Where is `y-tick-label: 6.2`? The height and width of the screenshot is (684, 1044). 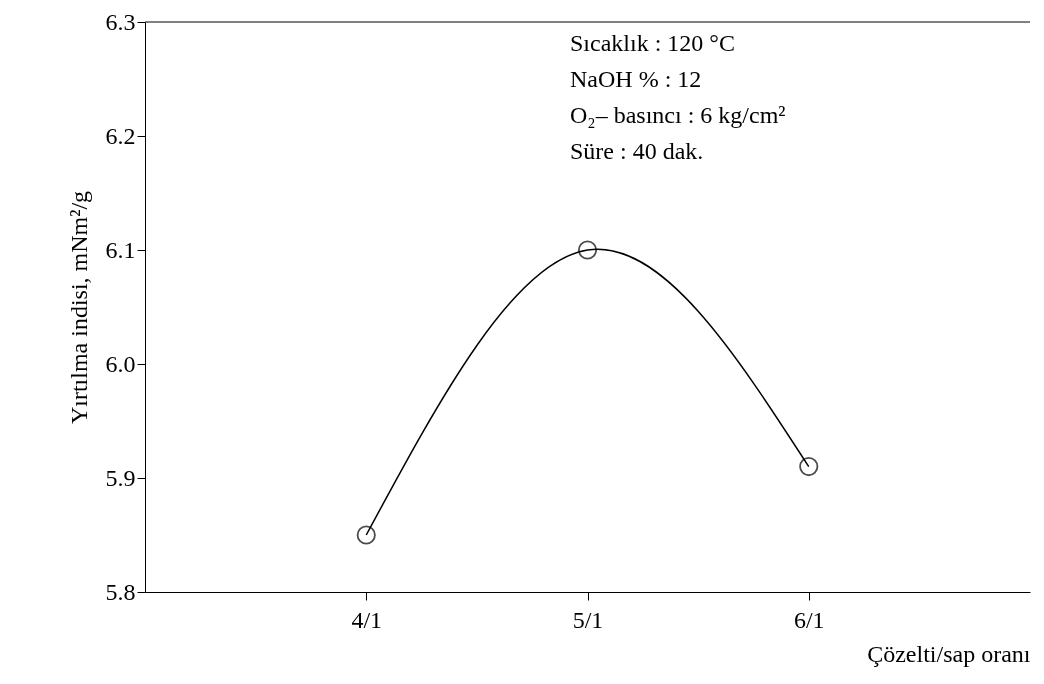
y-tick-label: 6.2 is located at coordinates (120, 135).